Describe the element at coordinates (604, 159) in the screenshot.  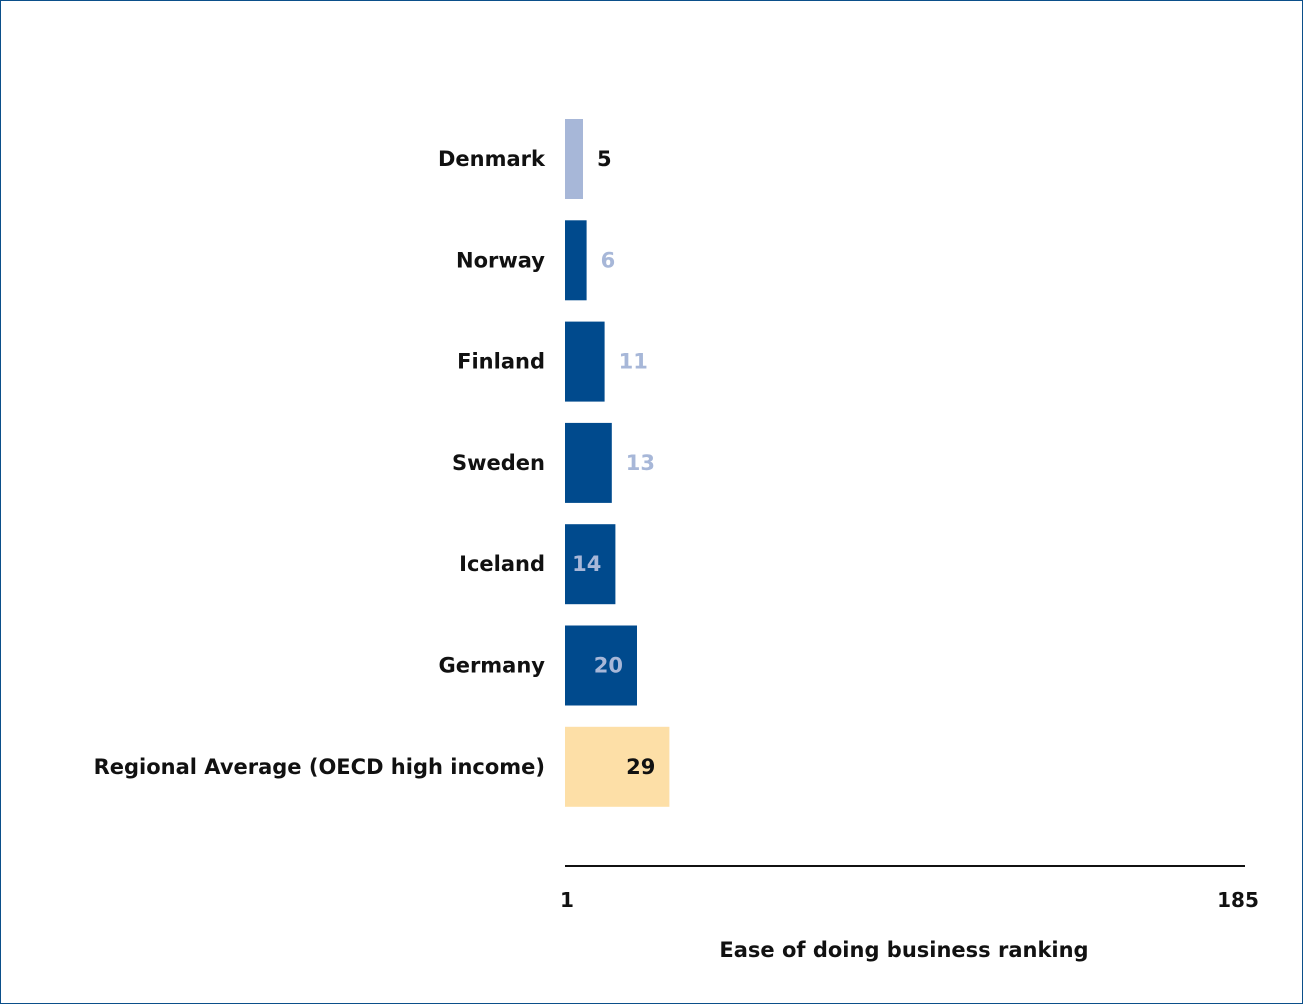
I see `value-label-0: 5` at that location.